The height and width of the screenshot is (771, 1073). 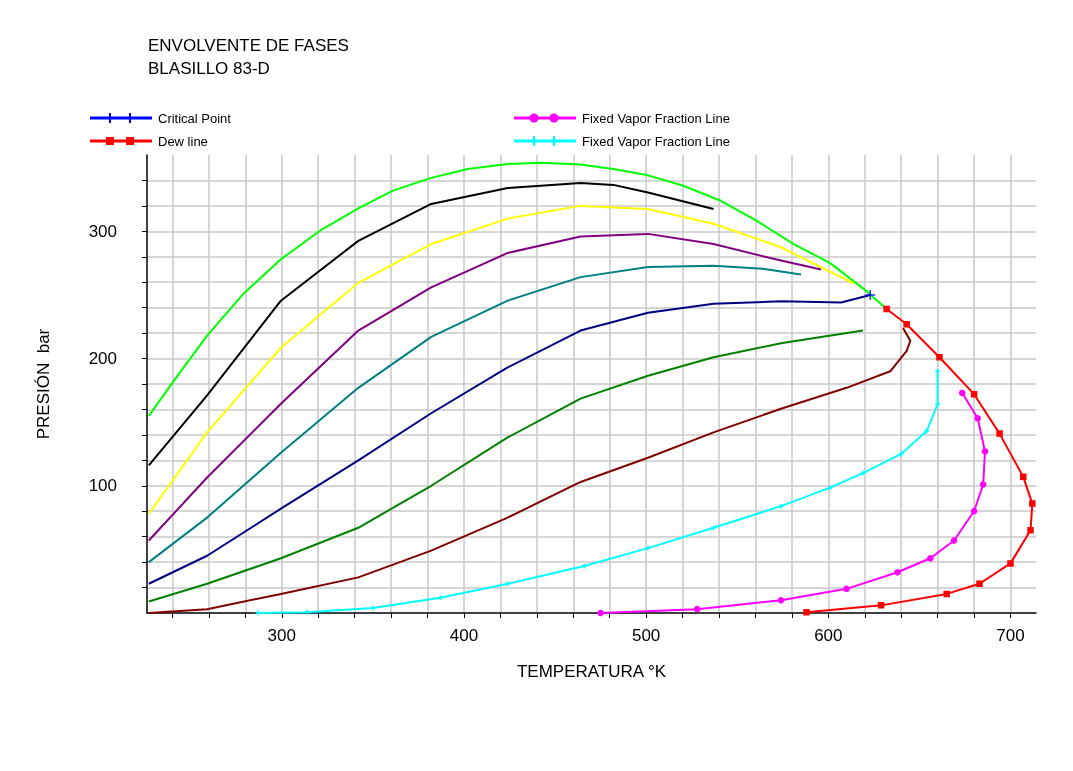 I want to click on x-tick-label: 500, so click(x=646, y=635).